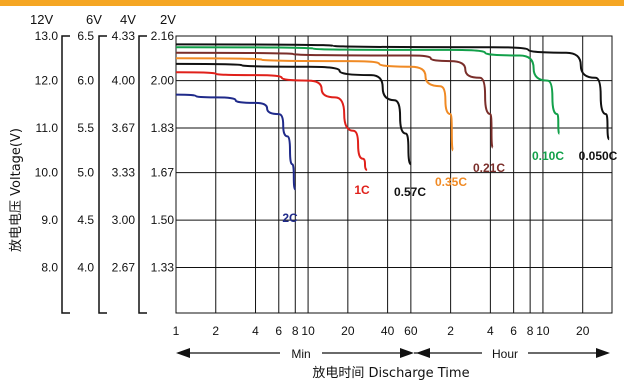 The image size is (624, 384). Describe the element at coordinates (47, 128) in the screenshot. I see `y-tick-label: 11.0` at that location.